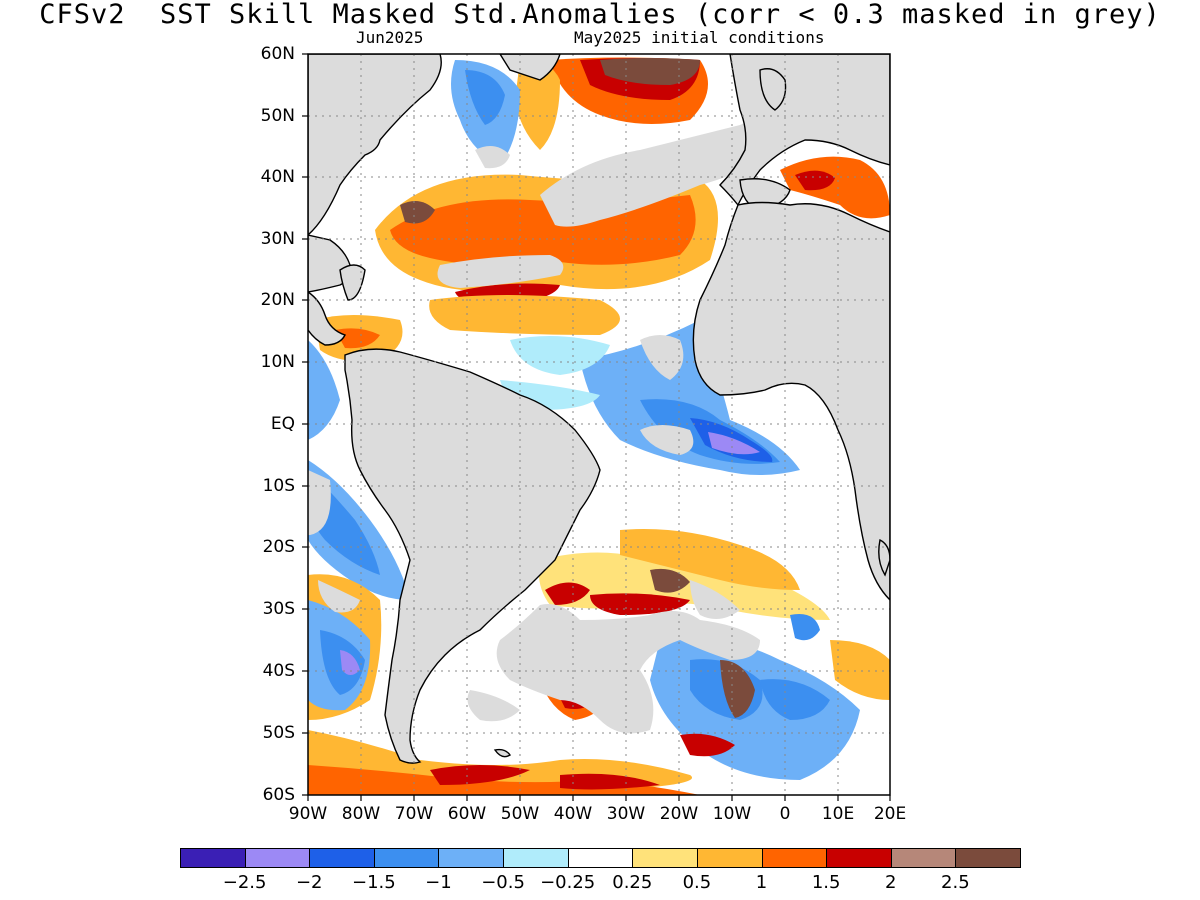 Image resolution: width=1200 pixels, height=900 pixels. Describe the element at coordinates (278, 609) in the screenshot. I see `lat-label-30s: 30S` at that location.